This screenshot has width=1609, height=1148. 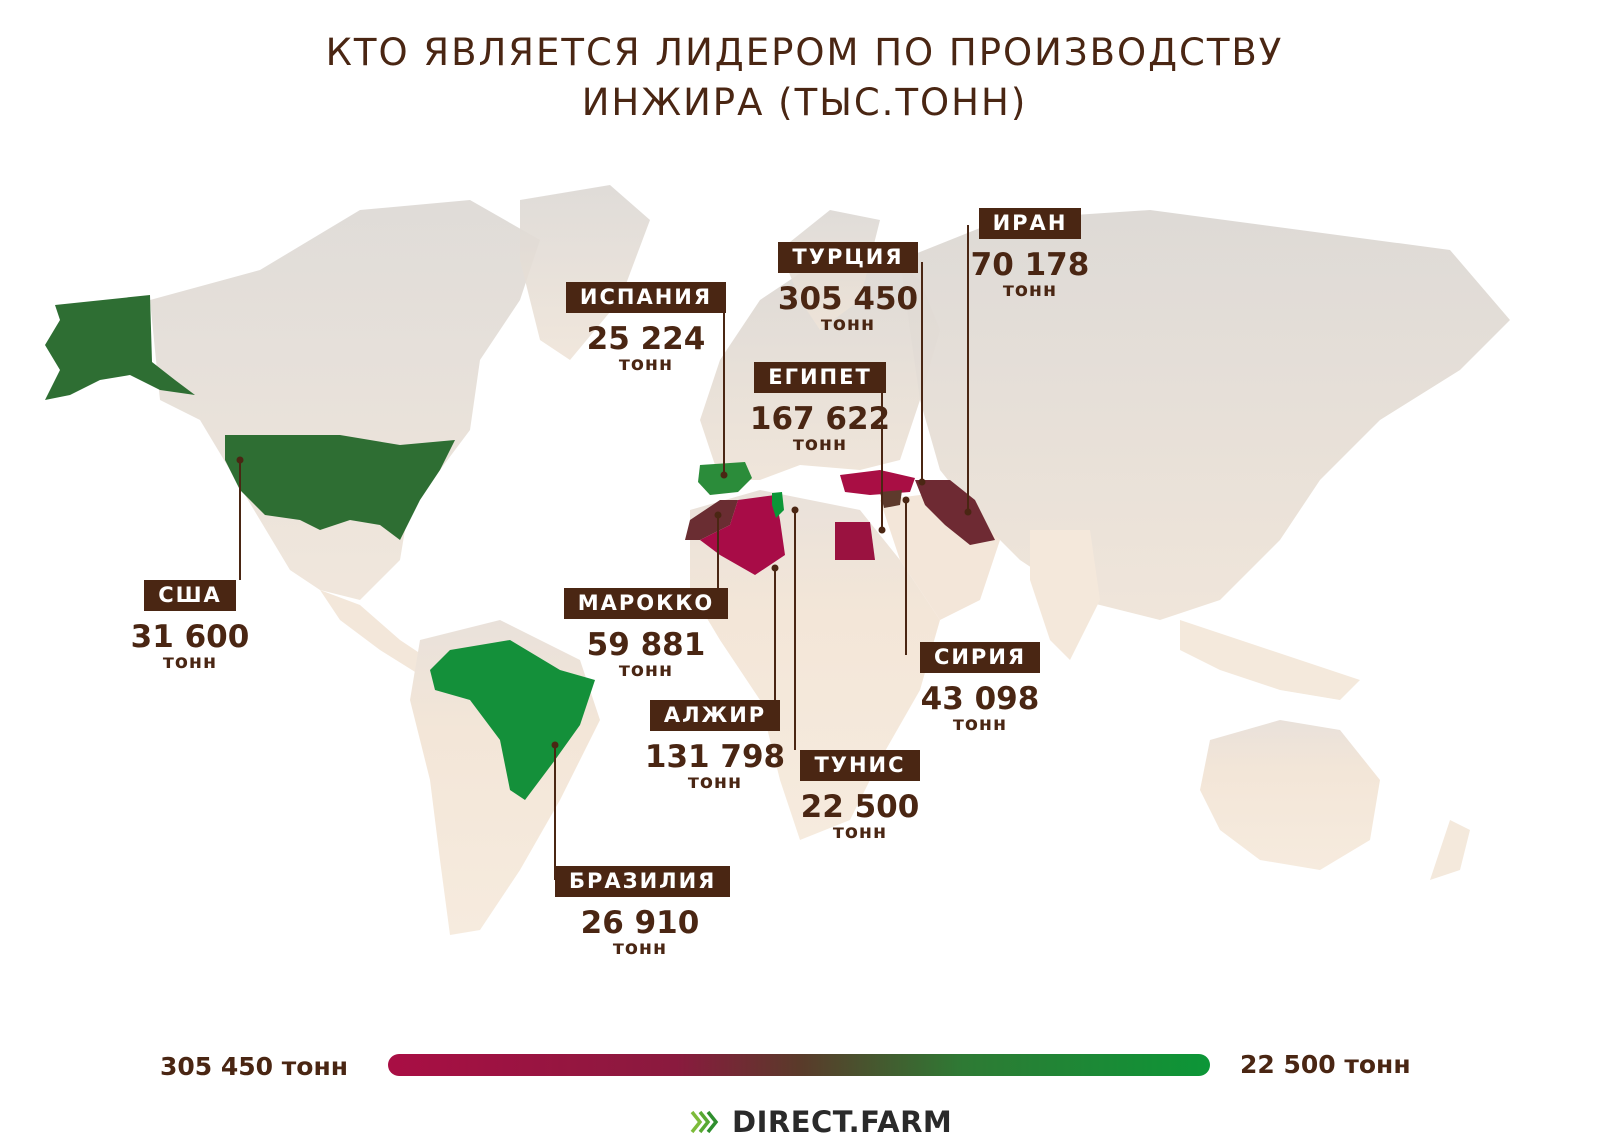 What do you see at coordinates (711, 520) in the screenshot?
I see `country-shape-morocco` at bounding box center [711, 520].